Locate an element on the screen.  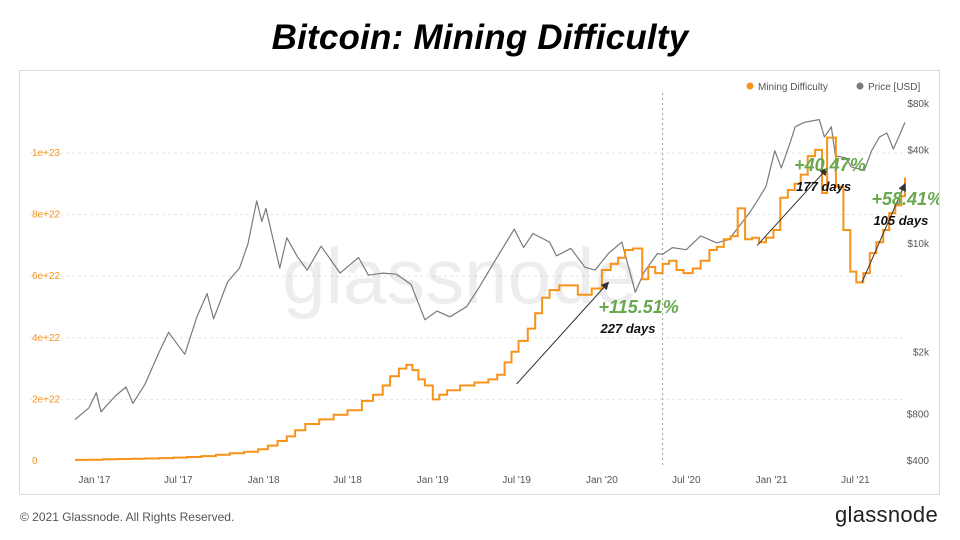
annotation-percent: +40.47% is located at coordinates (830, 165).